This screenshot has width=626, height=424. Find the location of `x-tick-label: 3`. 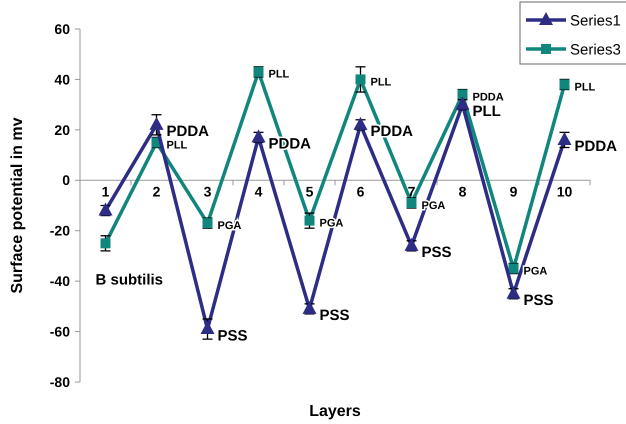

x-tick-label: 3 is located at coordinates (208, 191).